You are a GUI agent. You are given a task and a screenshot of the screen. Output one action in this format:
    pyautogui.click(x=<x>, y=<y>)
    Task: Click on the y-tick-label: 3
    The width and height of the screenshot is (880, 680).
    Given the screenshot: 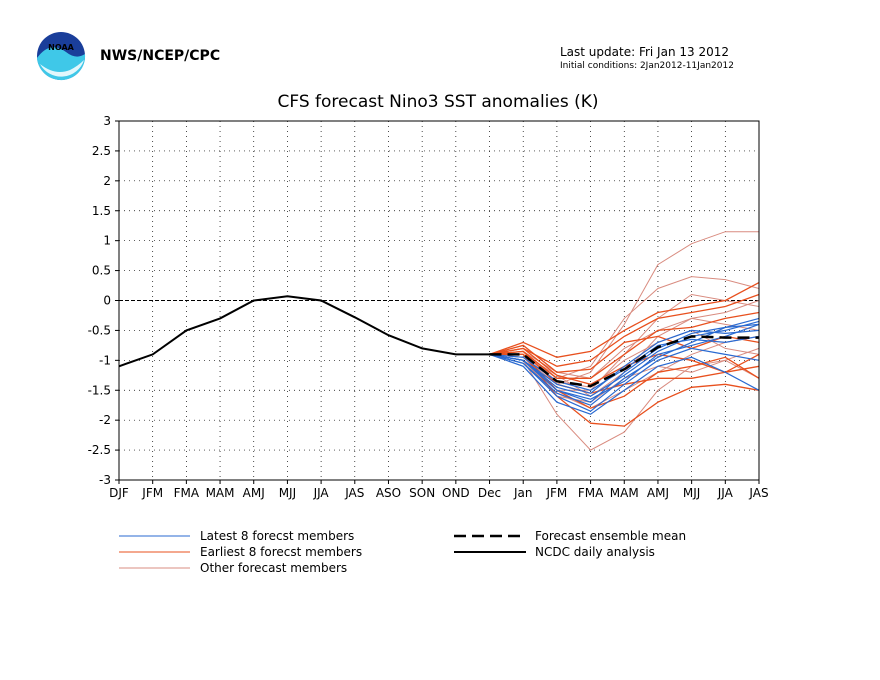 What is the action you would take?
    pyautogui.click(x=107, y=121)
    